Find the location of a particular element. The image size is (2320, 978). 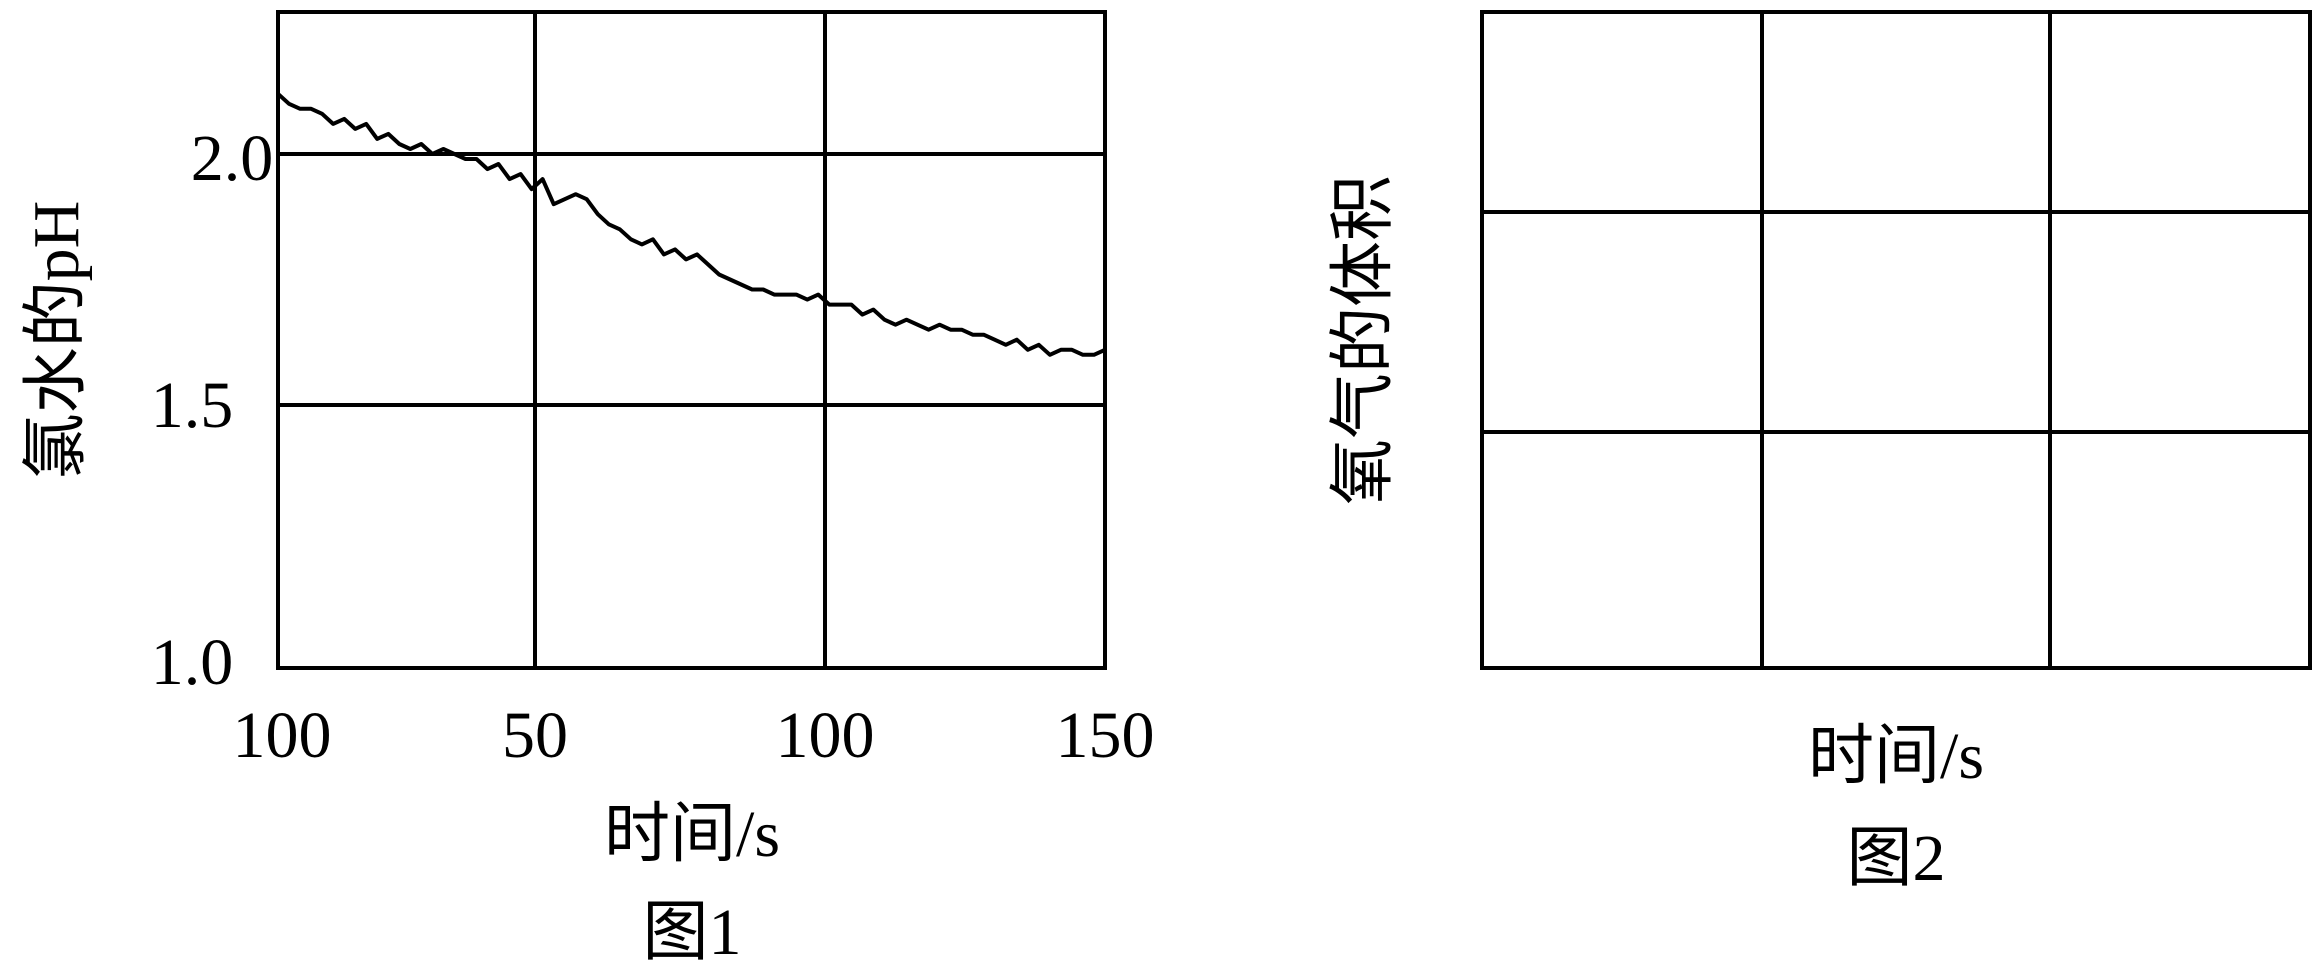

chart1-ytick-label: 2.0 is located at coordinates (232, 158).